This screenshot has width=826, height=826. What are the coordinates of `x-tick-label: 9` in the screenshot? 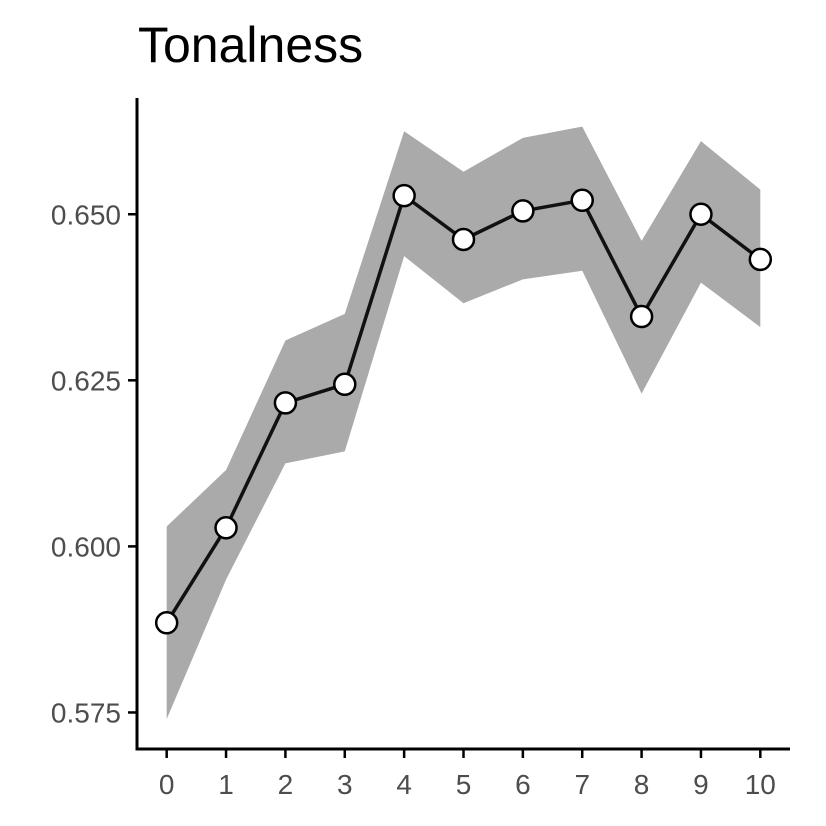 It's located at (701, 784).